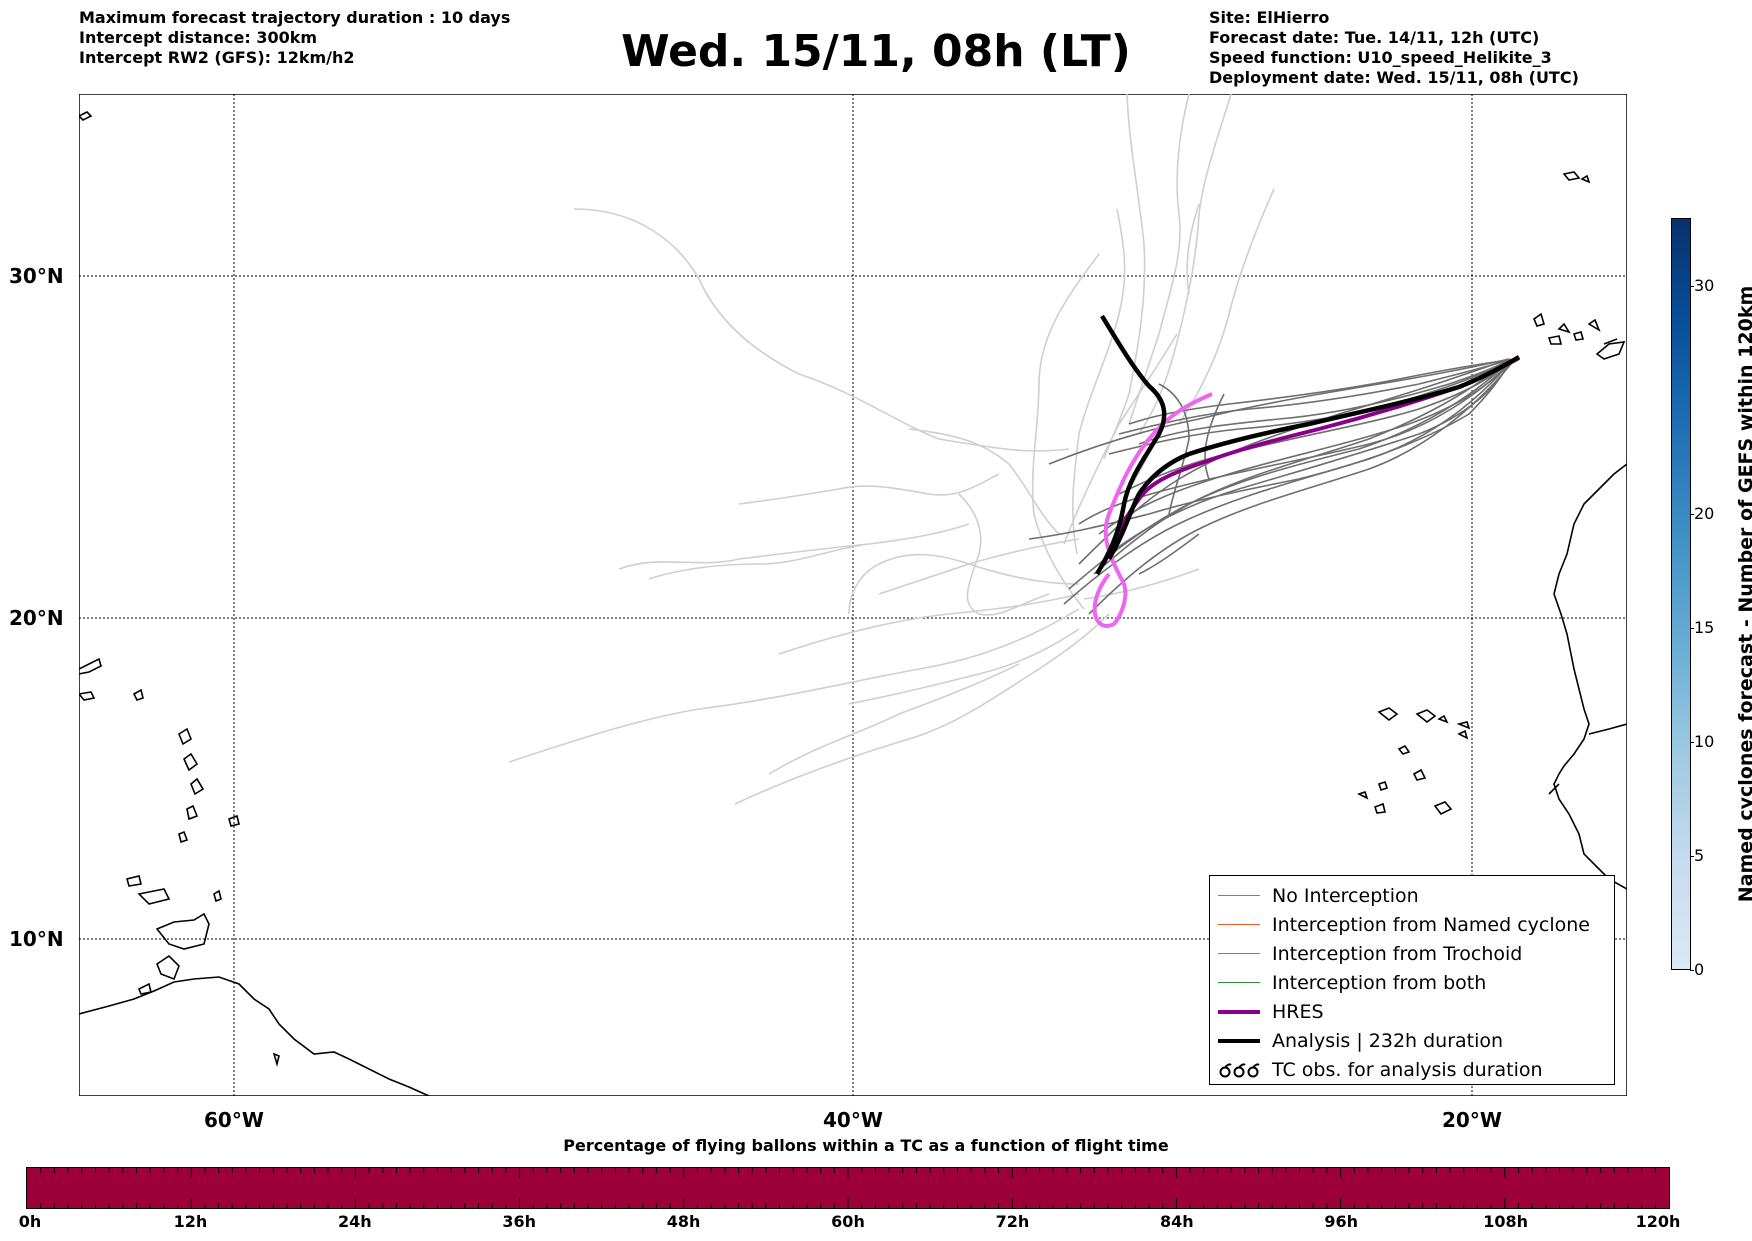 This screenshot has height=1241, width=1752. What do you see at coordinates (1269, 17) in the screenshot?
I see `header-right-line-1: Site: ElHierro` at bounding box center [1269, 17].